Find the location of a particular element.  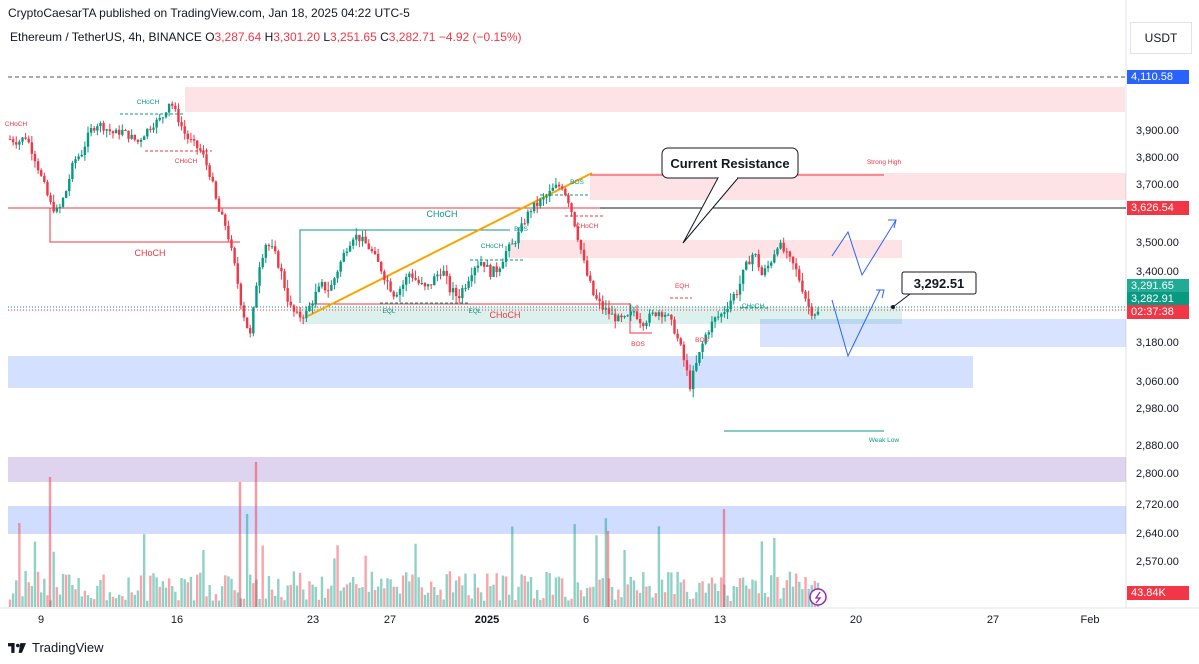

price-axis-label: 2,800.00 is located at coordinates (1157, 474).